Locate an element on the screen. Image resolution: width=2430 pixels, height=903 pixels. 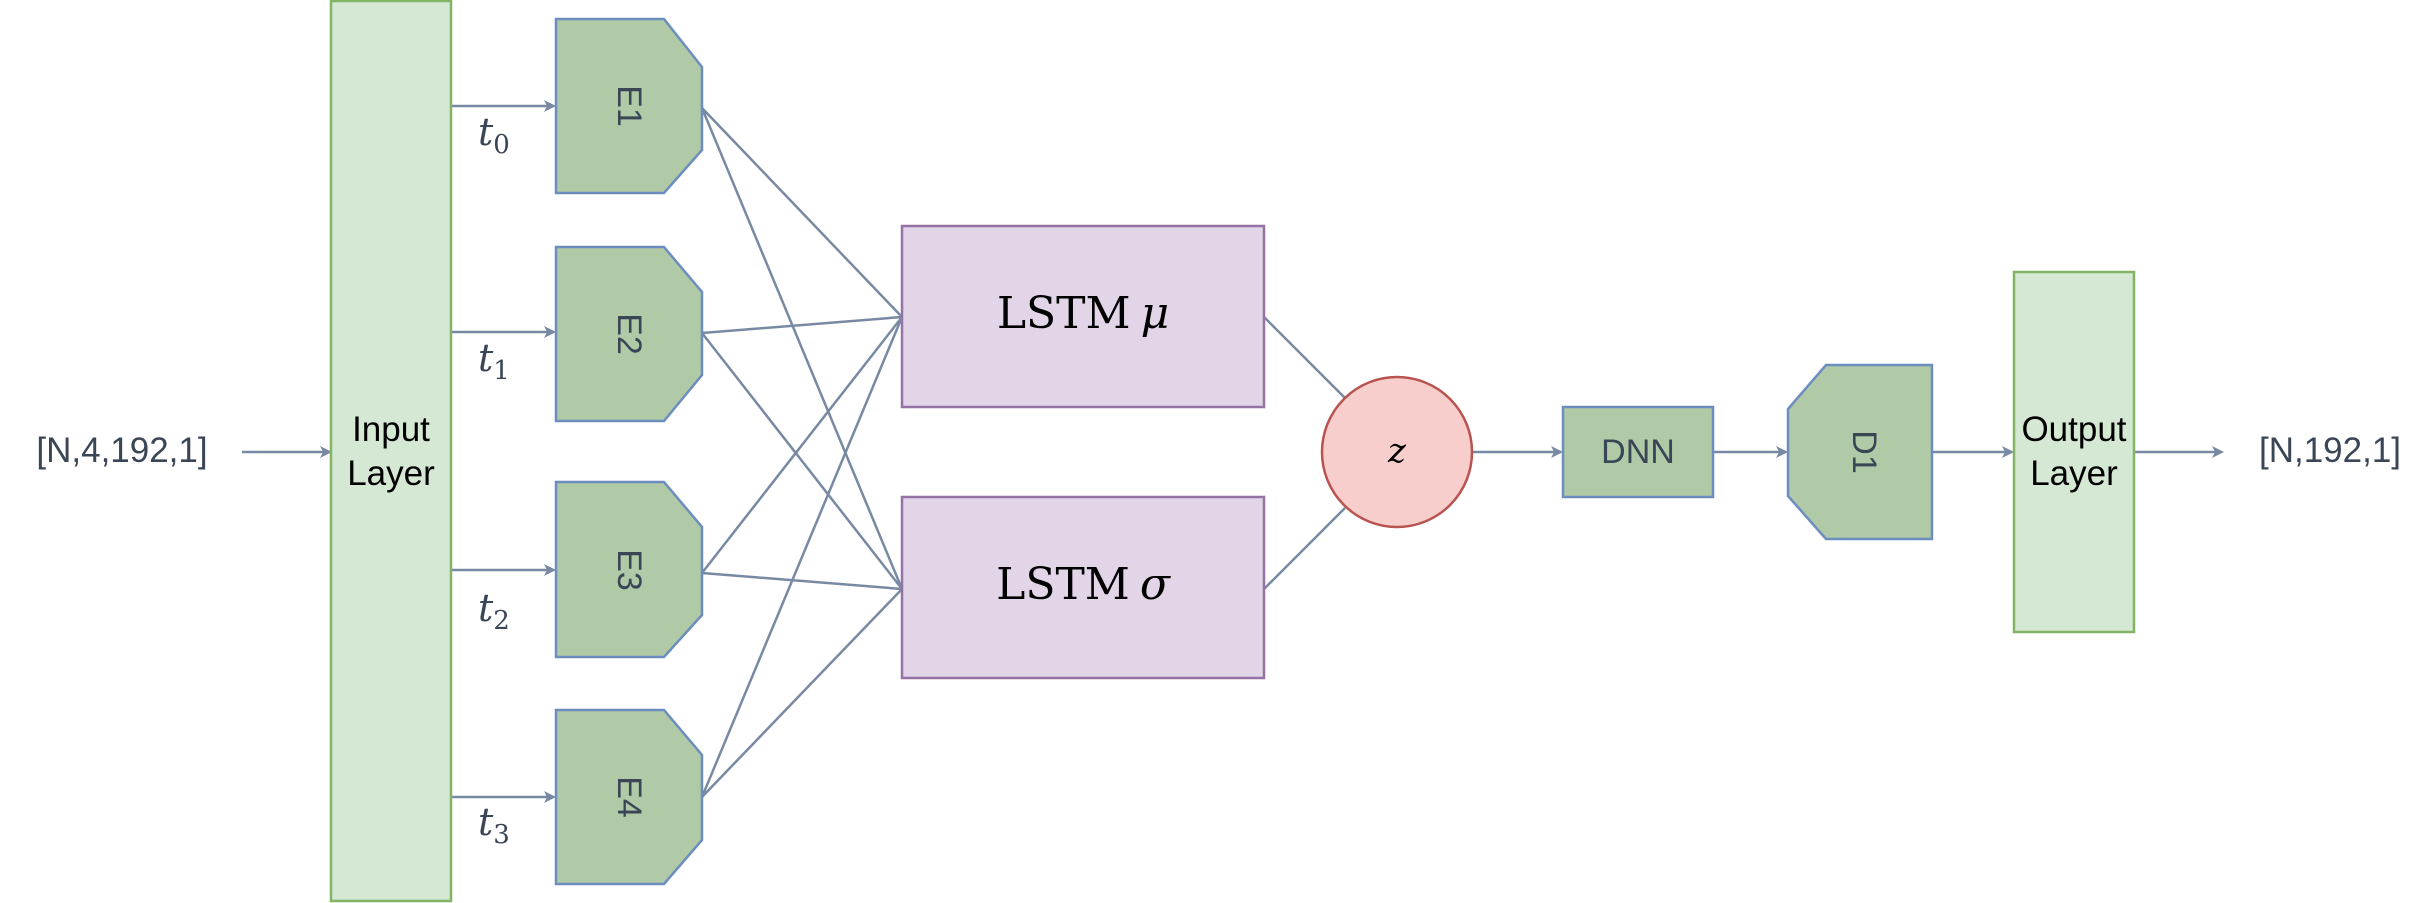
lstm-mu-label: LSTM μ is located at coordinates (1083, 313).